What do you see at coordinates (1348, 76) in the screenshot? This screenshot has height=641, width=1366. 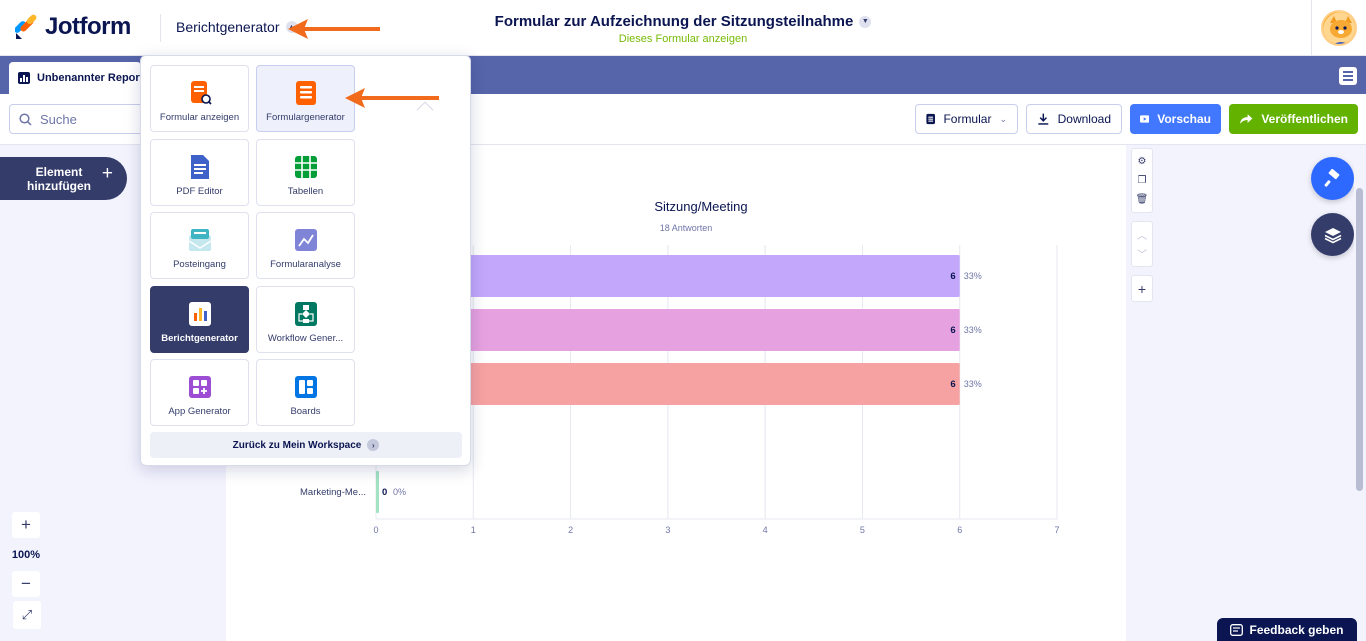 I see `hamburger-menu-icon` at bounding box center [1348, 76].